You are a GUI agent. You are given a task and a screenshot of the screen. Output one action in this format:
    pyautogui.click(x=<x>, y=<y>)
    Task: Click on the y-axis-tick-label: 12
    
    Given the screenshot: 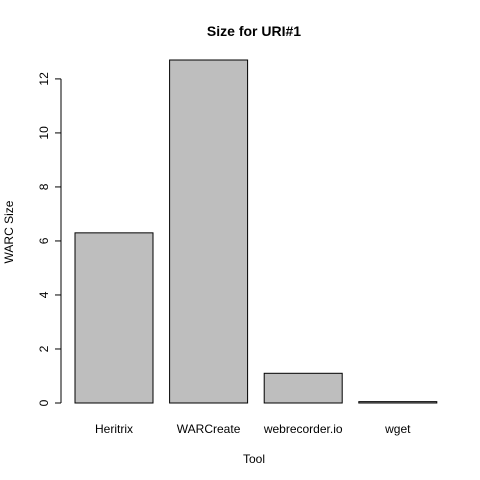 What is the action you would take?
    pyautogui.click(x=44, y=79)
    